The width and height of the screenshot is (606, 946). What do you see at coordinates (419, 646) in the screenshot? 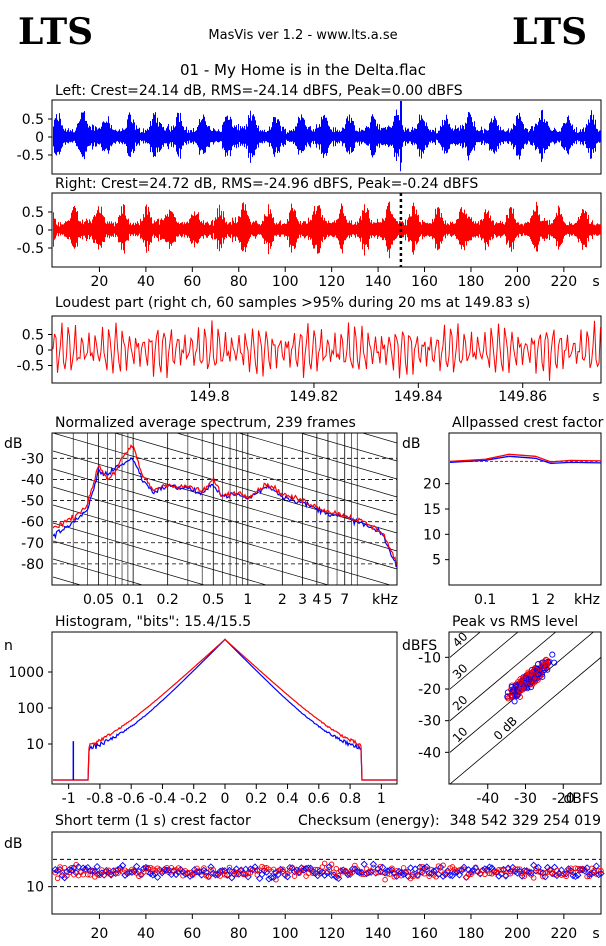
I see `peak-vs-rms-ylabel: dBFS` at bounding box center [419, 646].